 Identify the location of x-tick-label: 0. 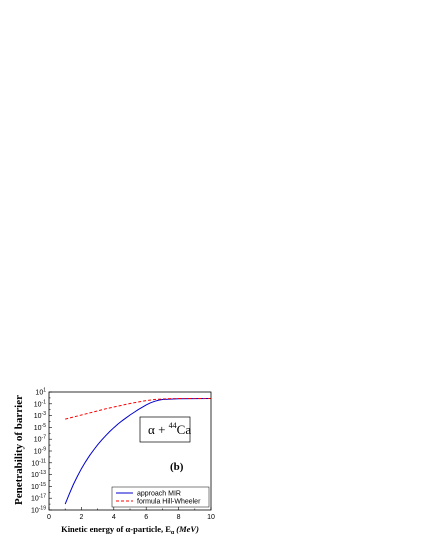
(49, 517).